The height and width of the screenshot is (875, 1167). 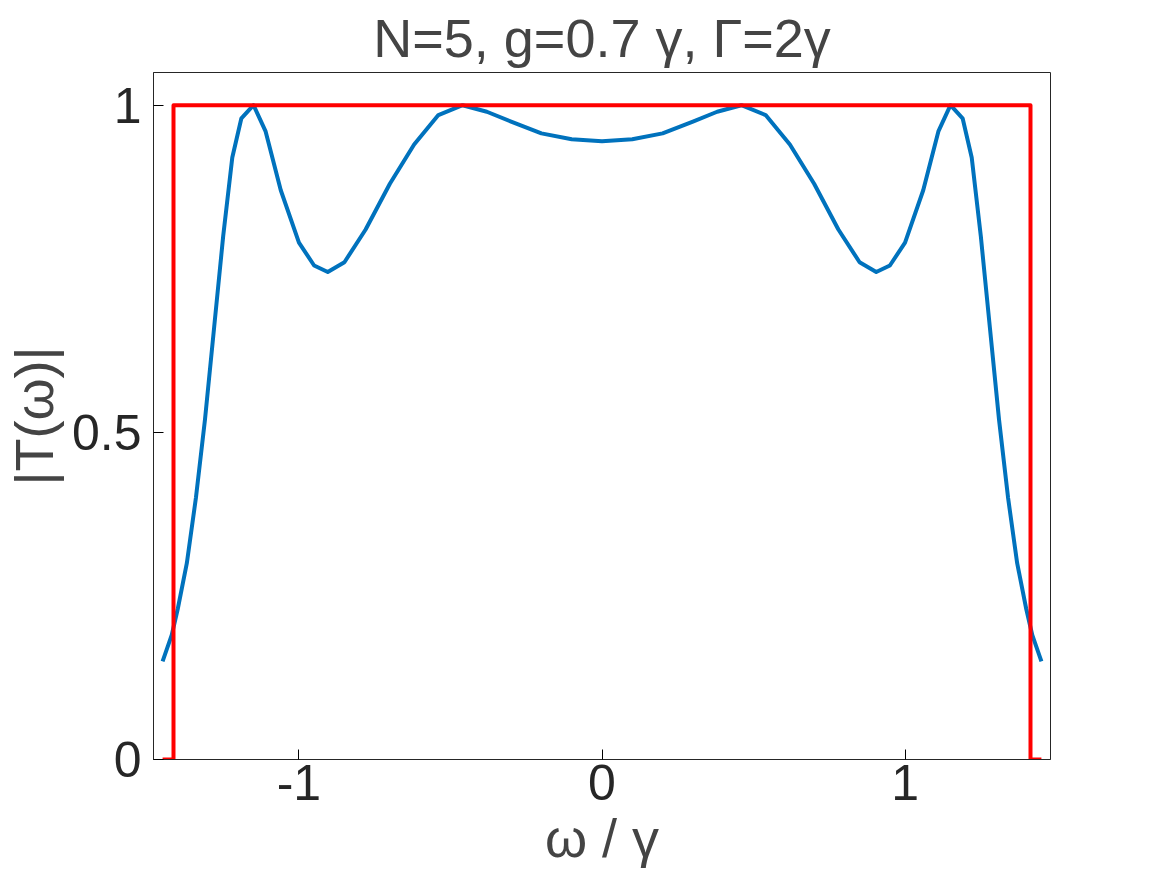 What do you see at coordinates (602, 37) in the screenshot?
I see `chart-title: N=5, g=0.7 γ, Γ=2γ` at bounding box center [602, 37].